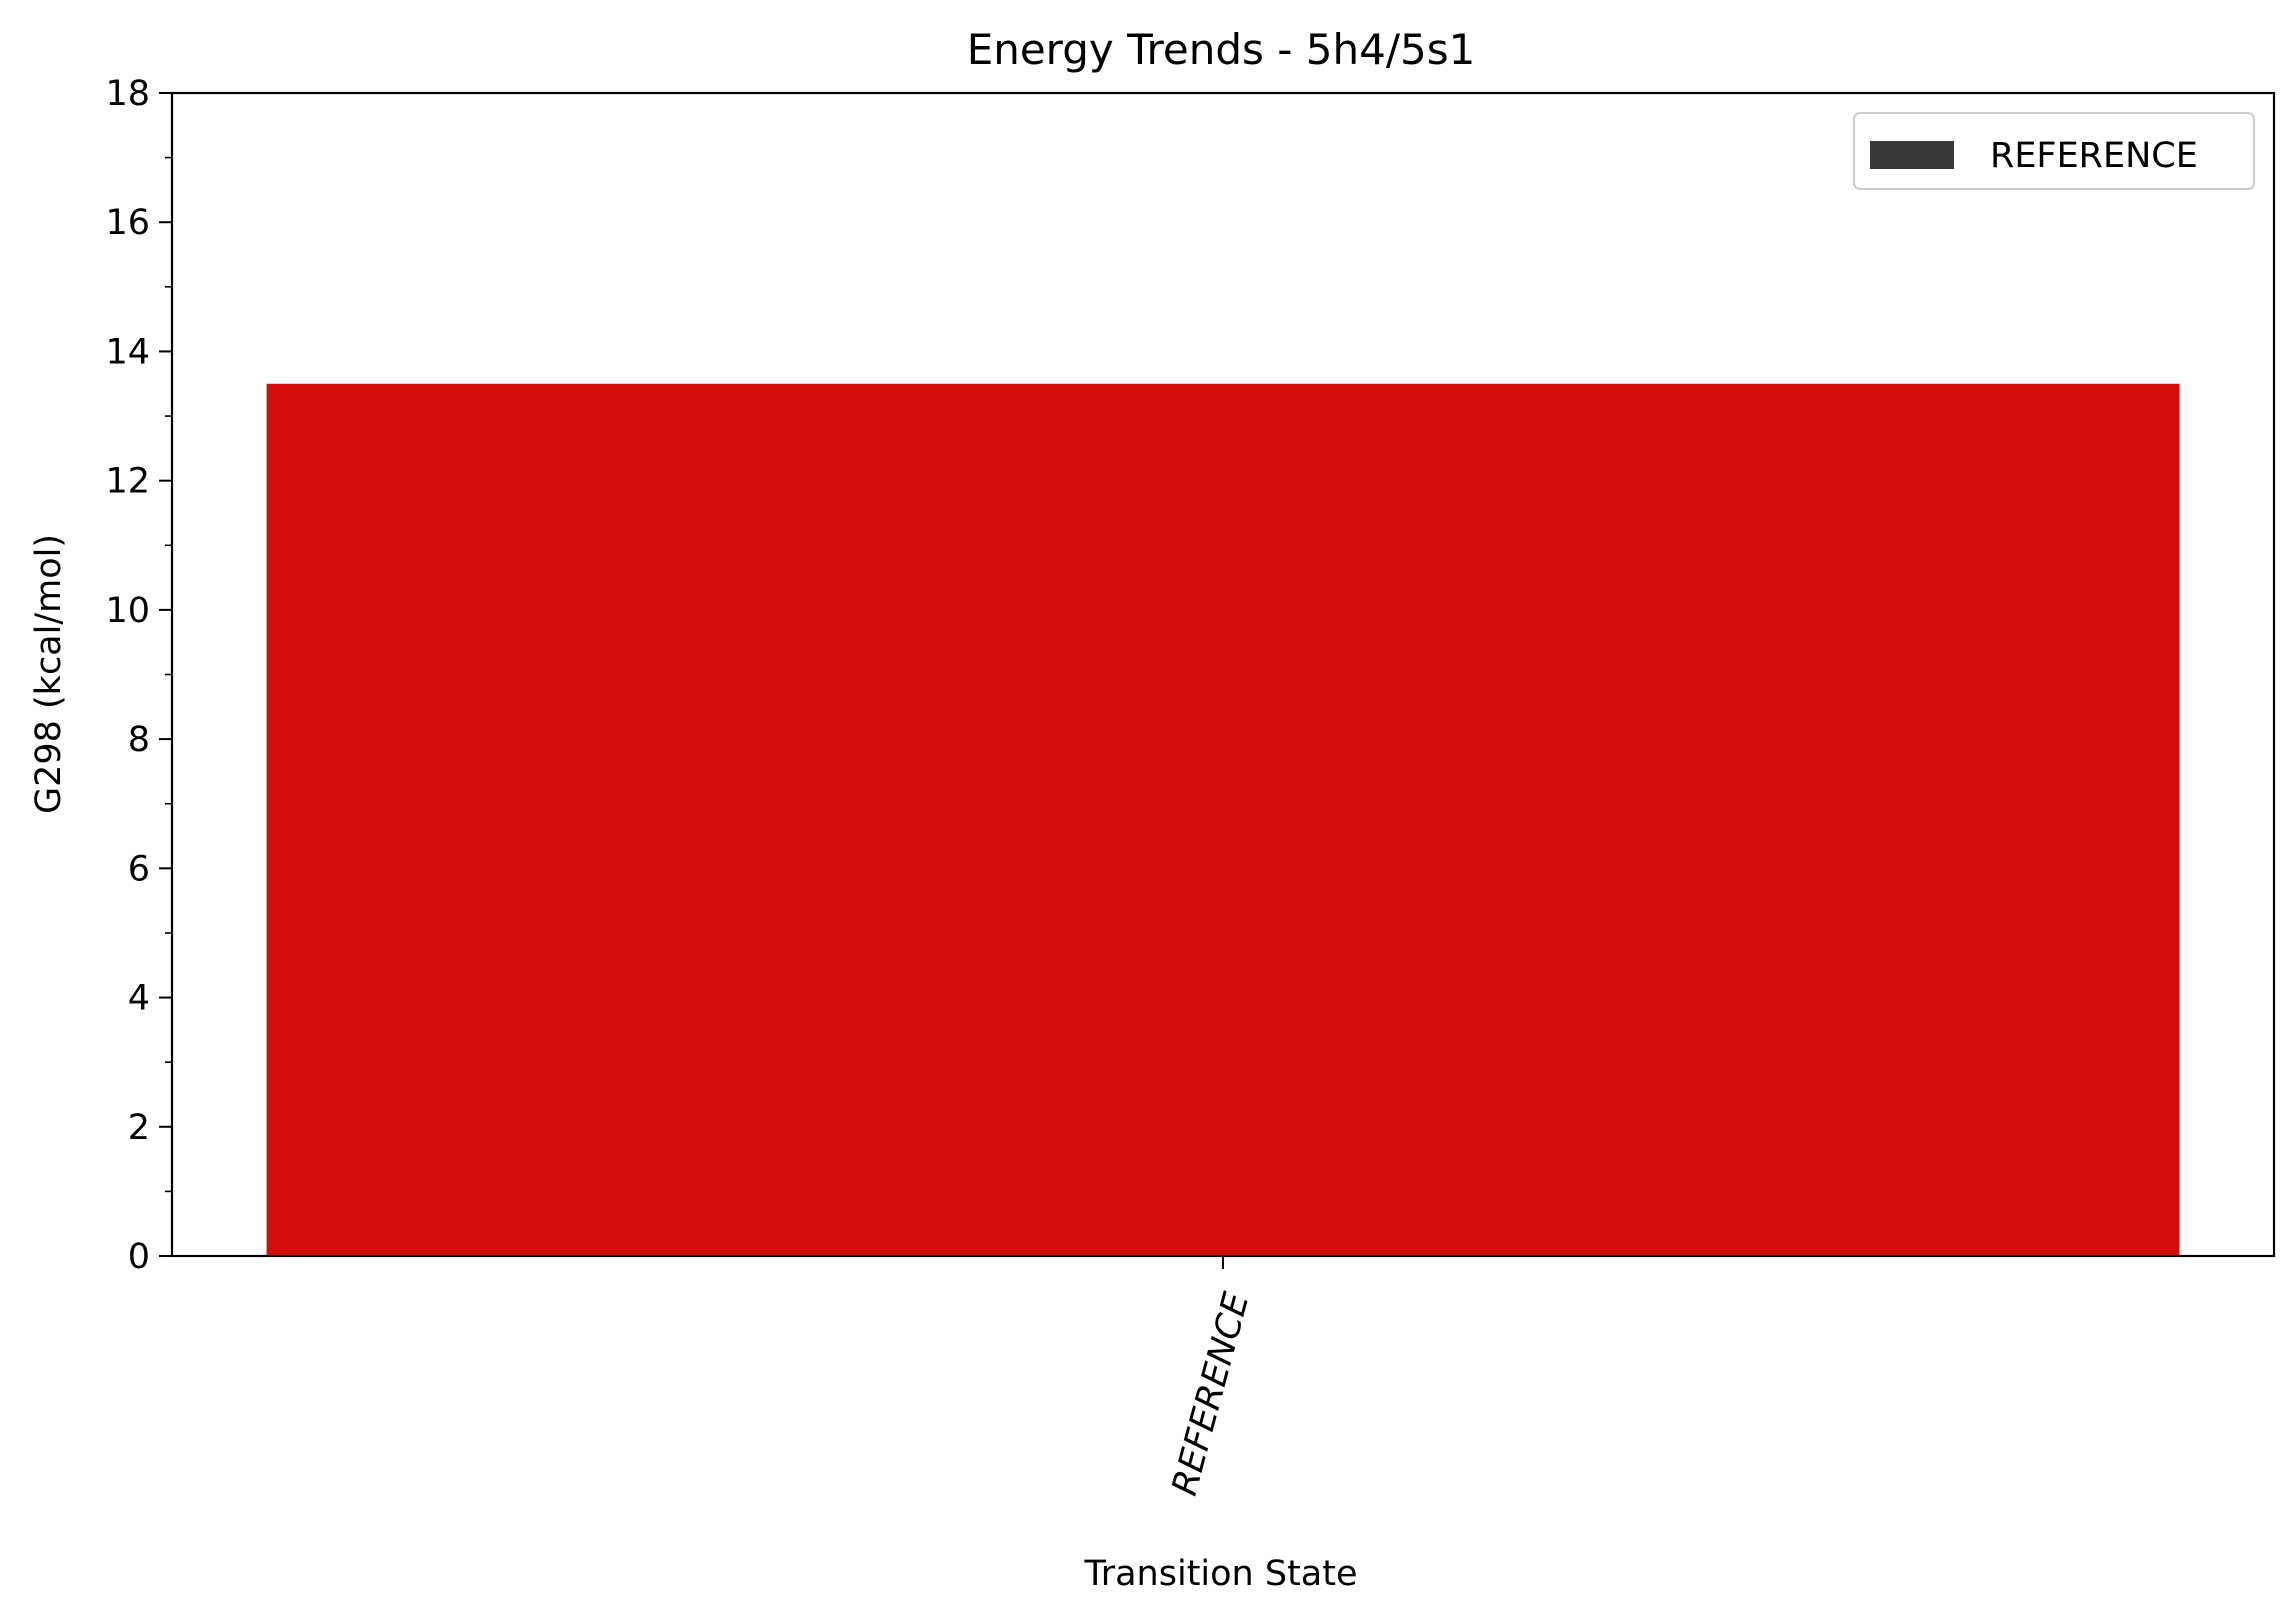 This screenshot has height=1616, width=2296. I want to click on y-tick-label-9: 18, so click(127, 94).